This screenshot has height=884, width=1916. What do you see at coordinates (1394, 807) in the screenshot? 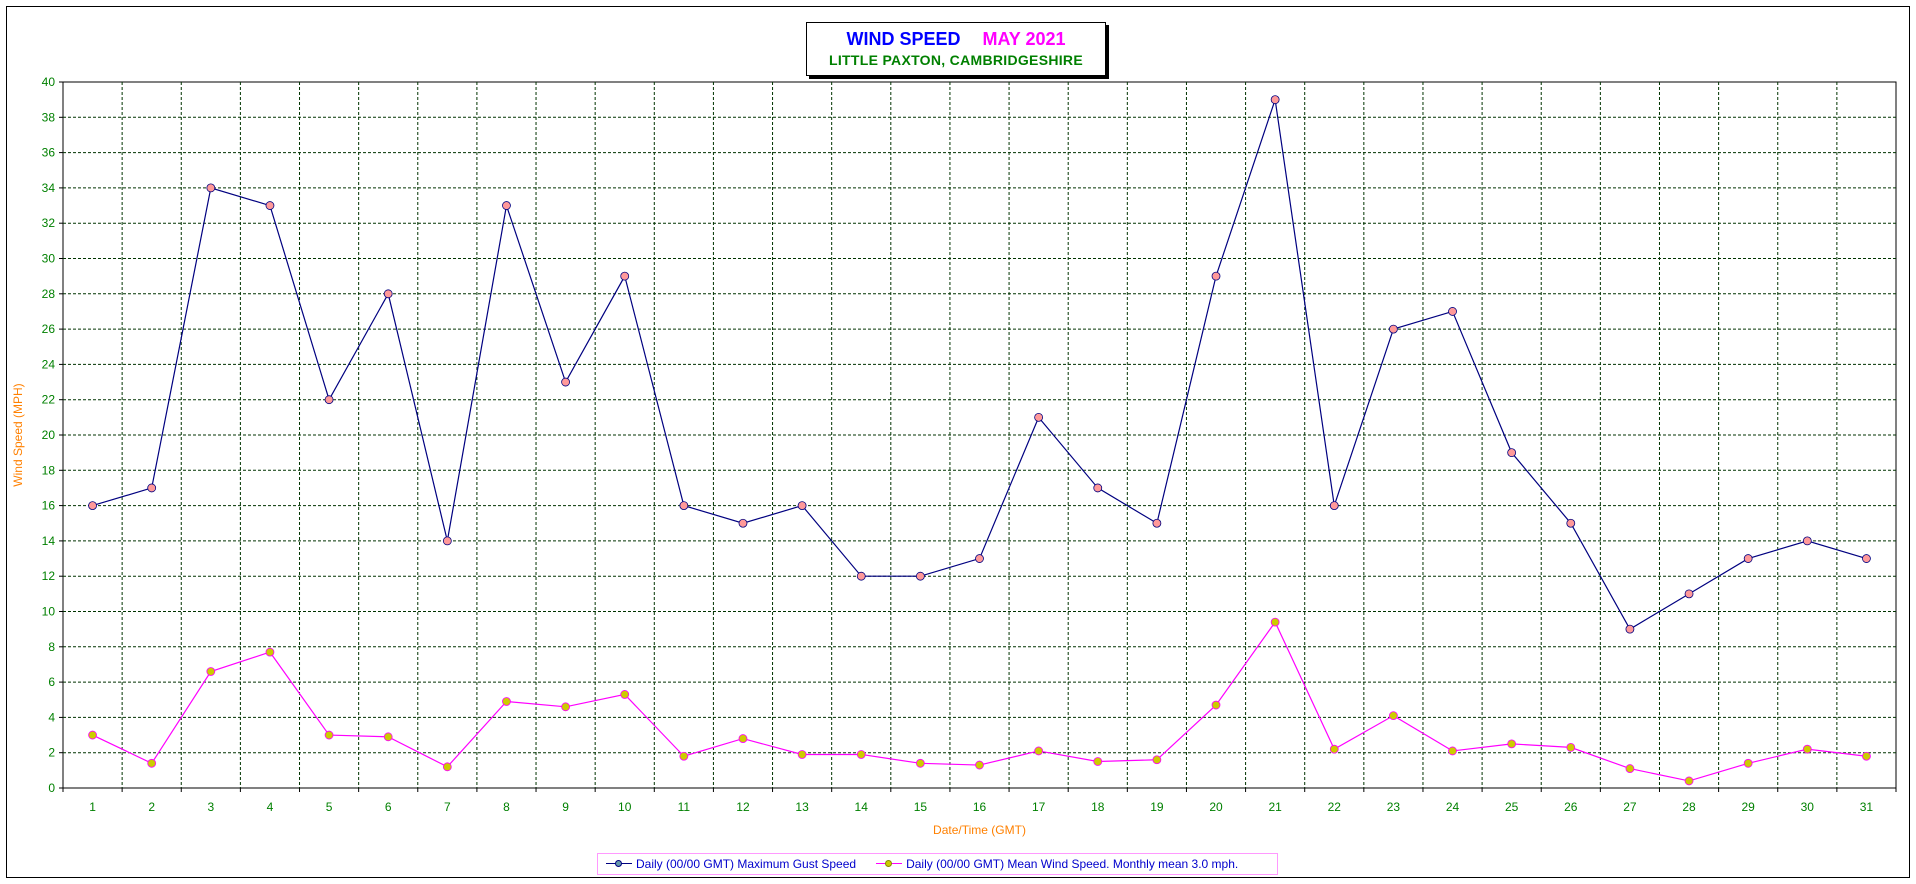
I see `x-tick-label: 23` at bounding box center [1394, 807].